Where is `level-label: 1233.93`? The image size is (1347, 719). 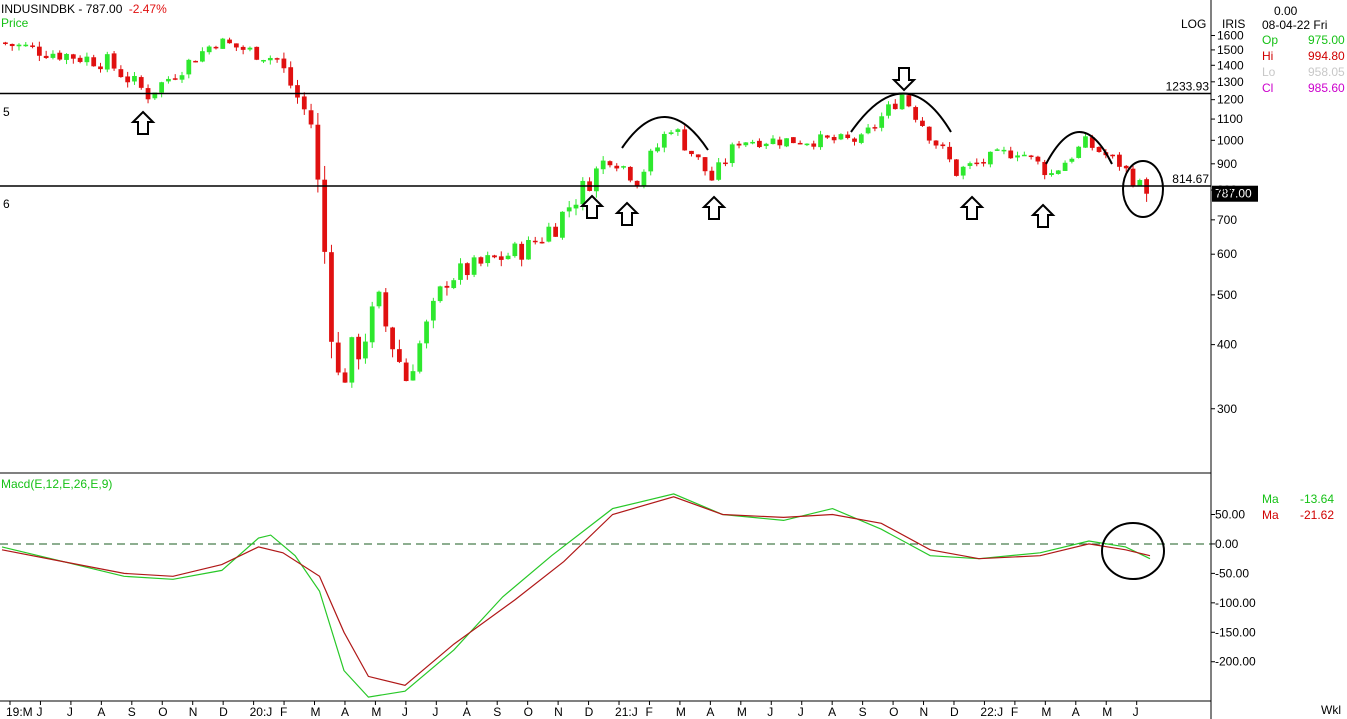
level-label: 1233.93 is located at coordinates (1188, 86).